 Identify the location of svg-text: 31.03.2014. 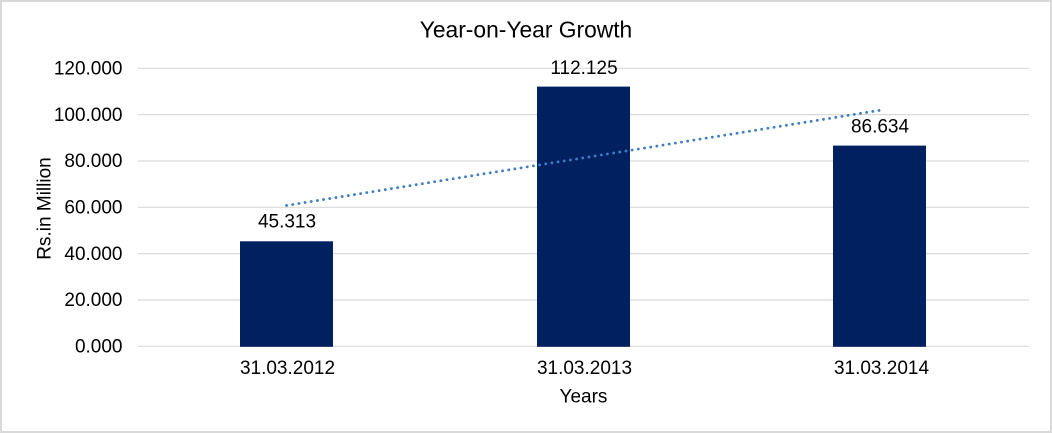
(882, 368).